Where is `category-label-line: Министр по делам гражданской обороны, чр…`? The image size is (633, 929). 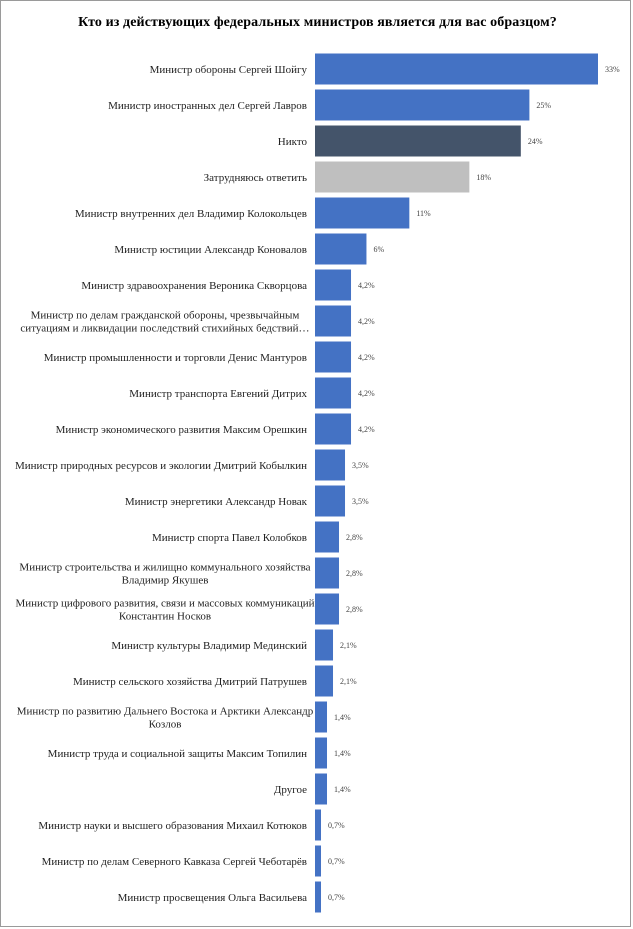
category-label-line: Министр по делам гражданской обороны, чр… is located at coordinates (165, 316).